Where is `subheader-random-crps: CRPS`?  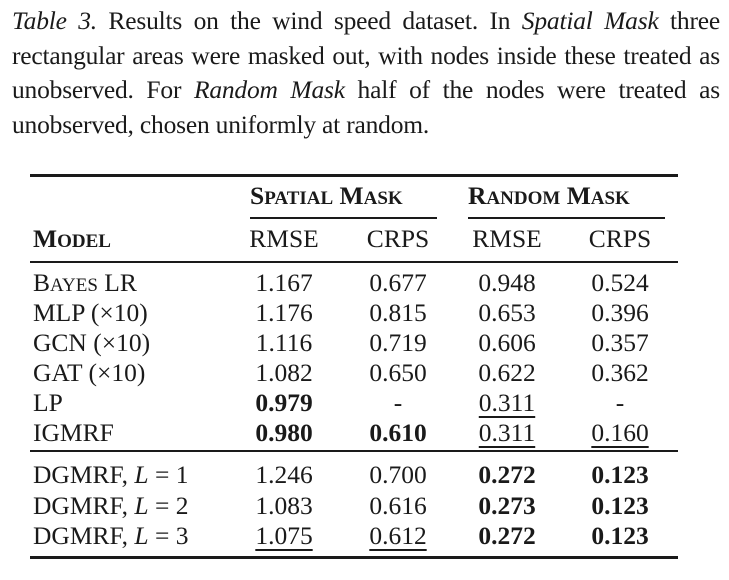
subheader-random-crps: CRPS is located at coordinates (620, 238).